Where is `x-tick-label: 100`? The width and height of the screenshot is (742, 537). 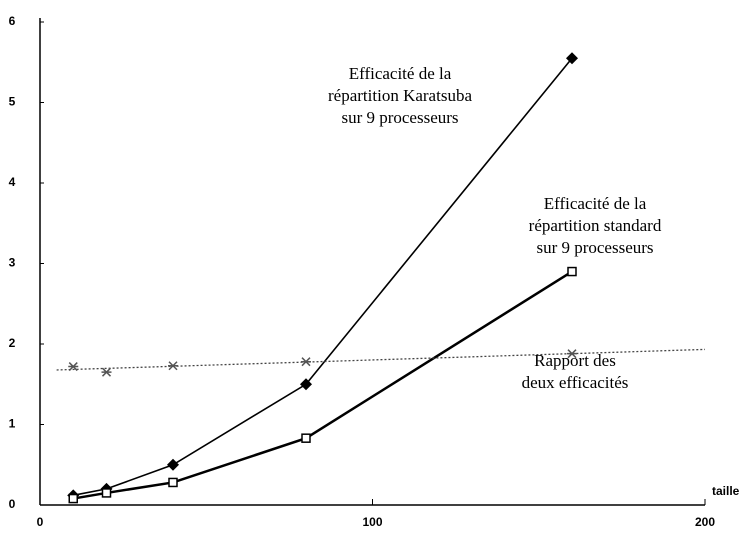 x-tick-label: 100 is located at coordinates (372, 522).